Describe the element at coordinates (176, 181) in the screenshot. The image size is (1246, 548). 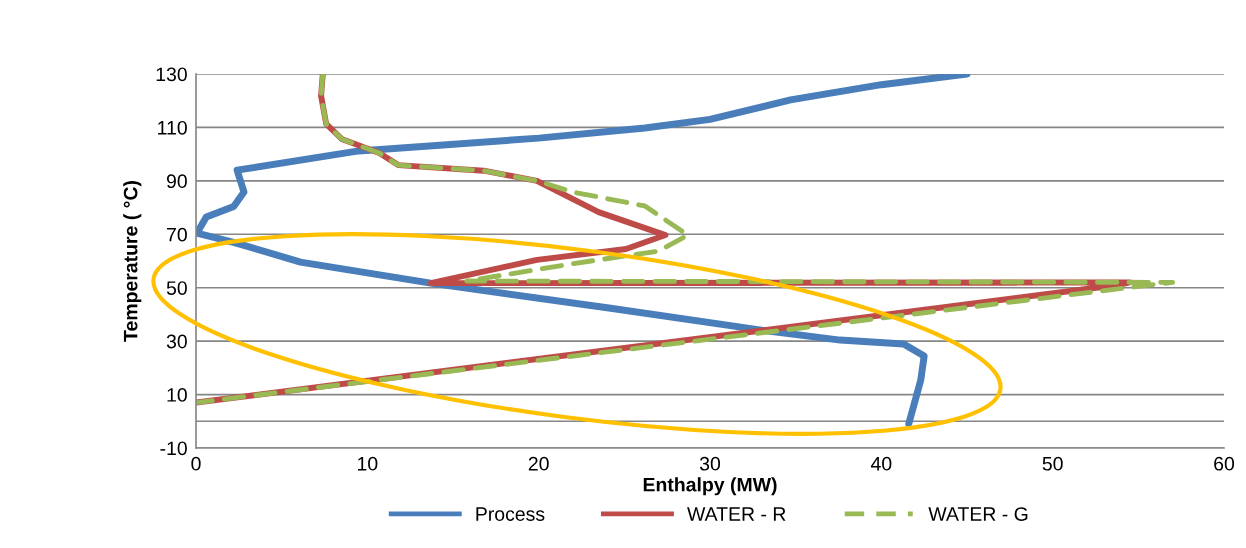
I see `y-tick-label: 90` at that location.